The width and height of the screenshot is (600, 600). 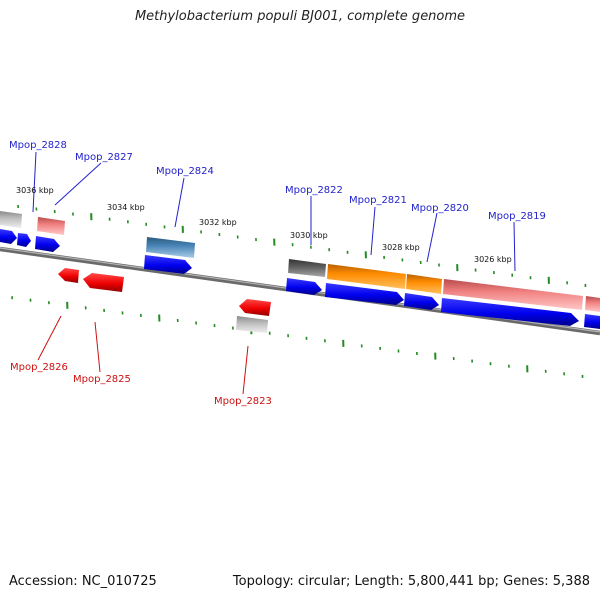 I want to click on gene-label-mpop-2821: Mpop_2821, so click(x=378, y=200).